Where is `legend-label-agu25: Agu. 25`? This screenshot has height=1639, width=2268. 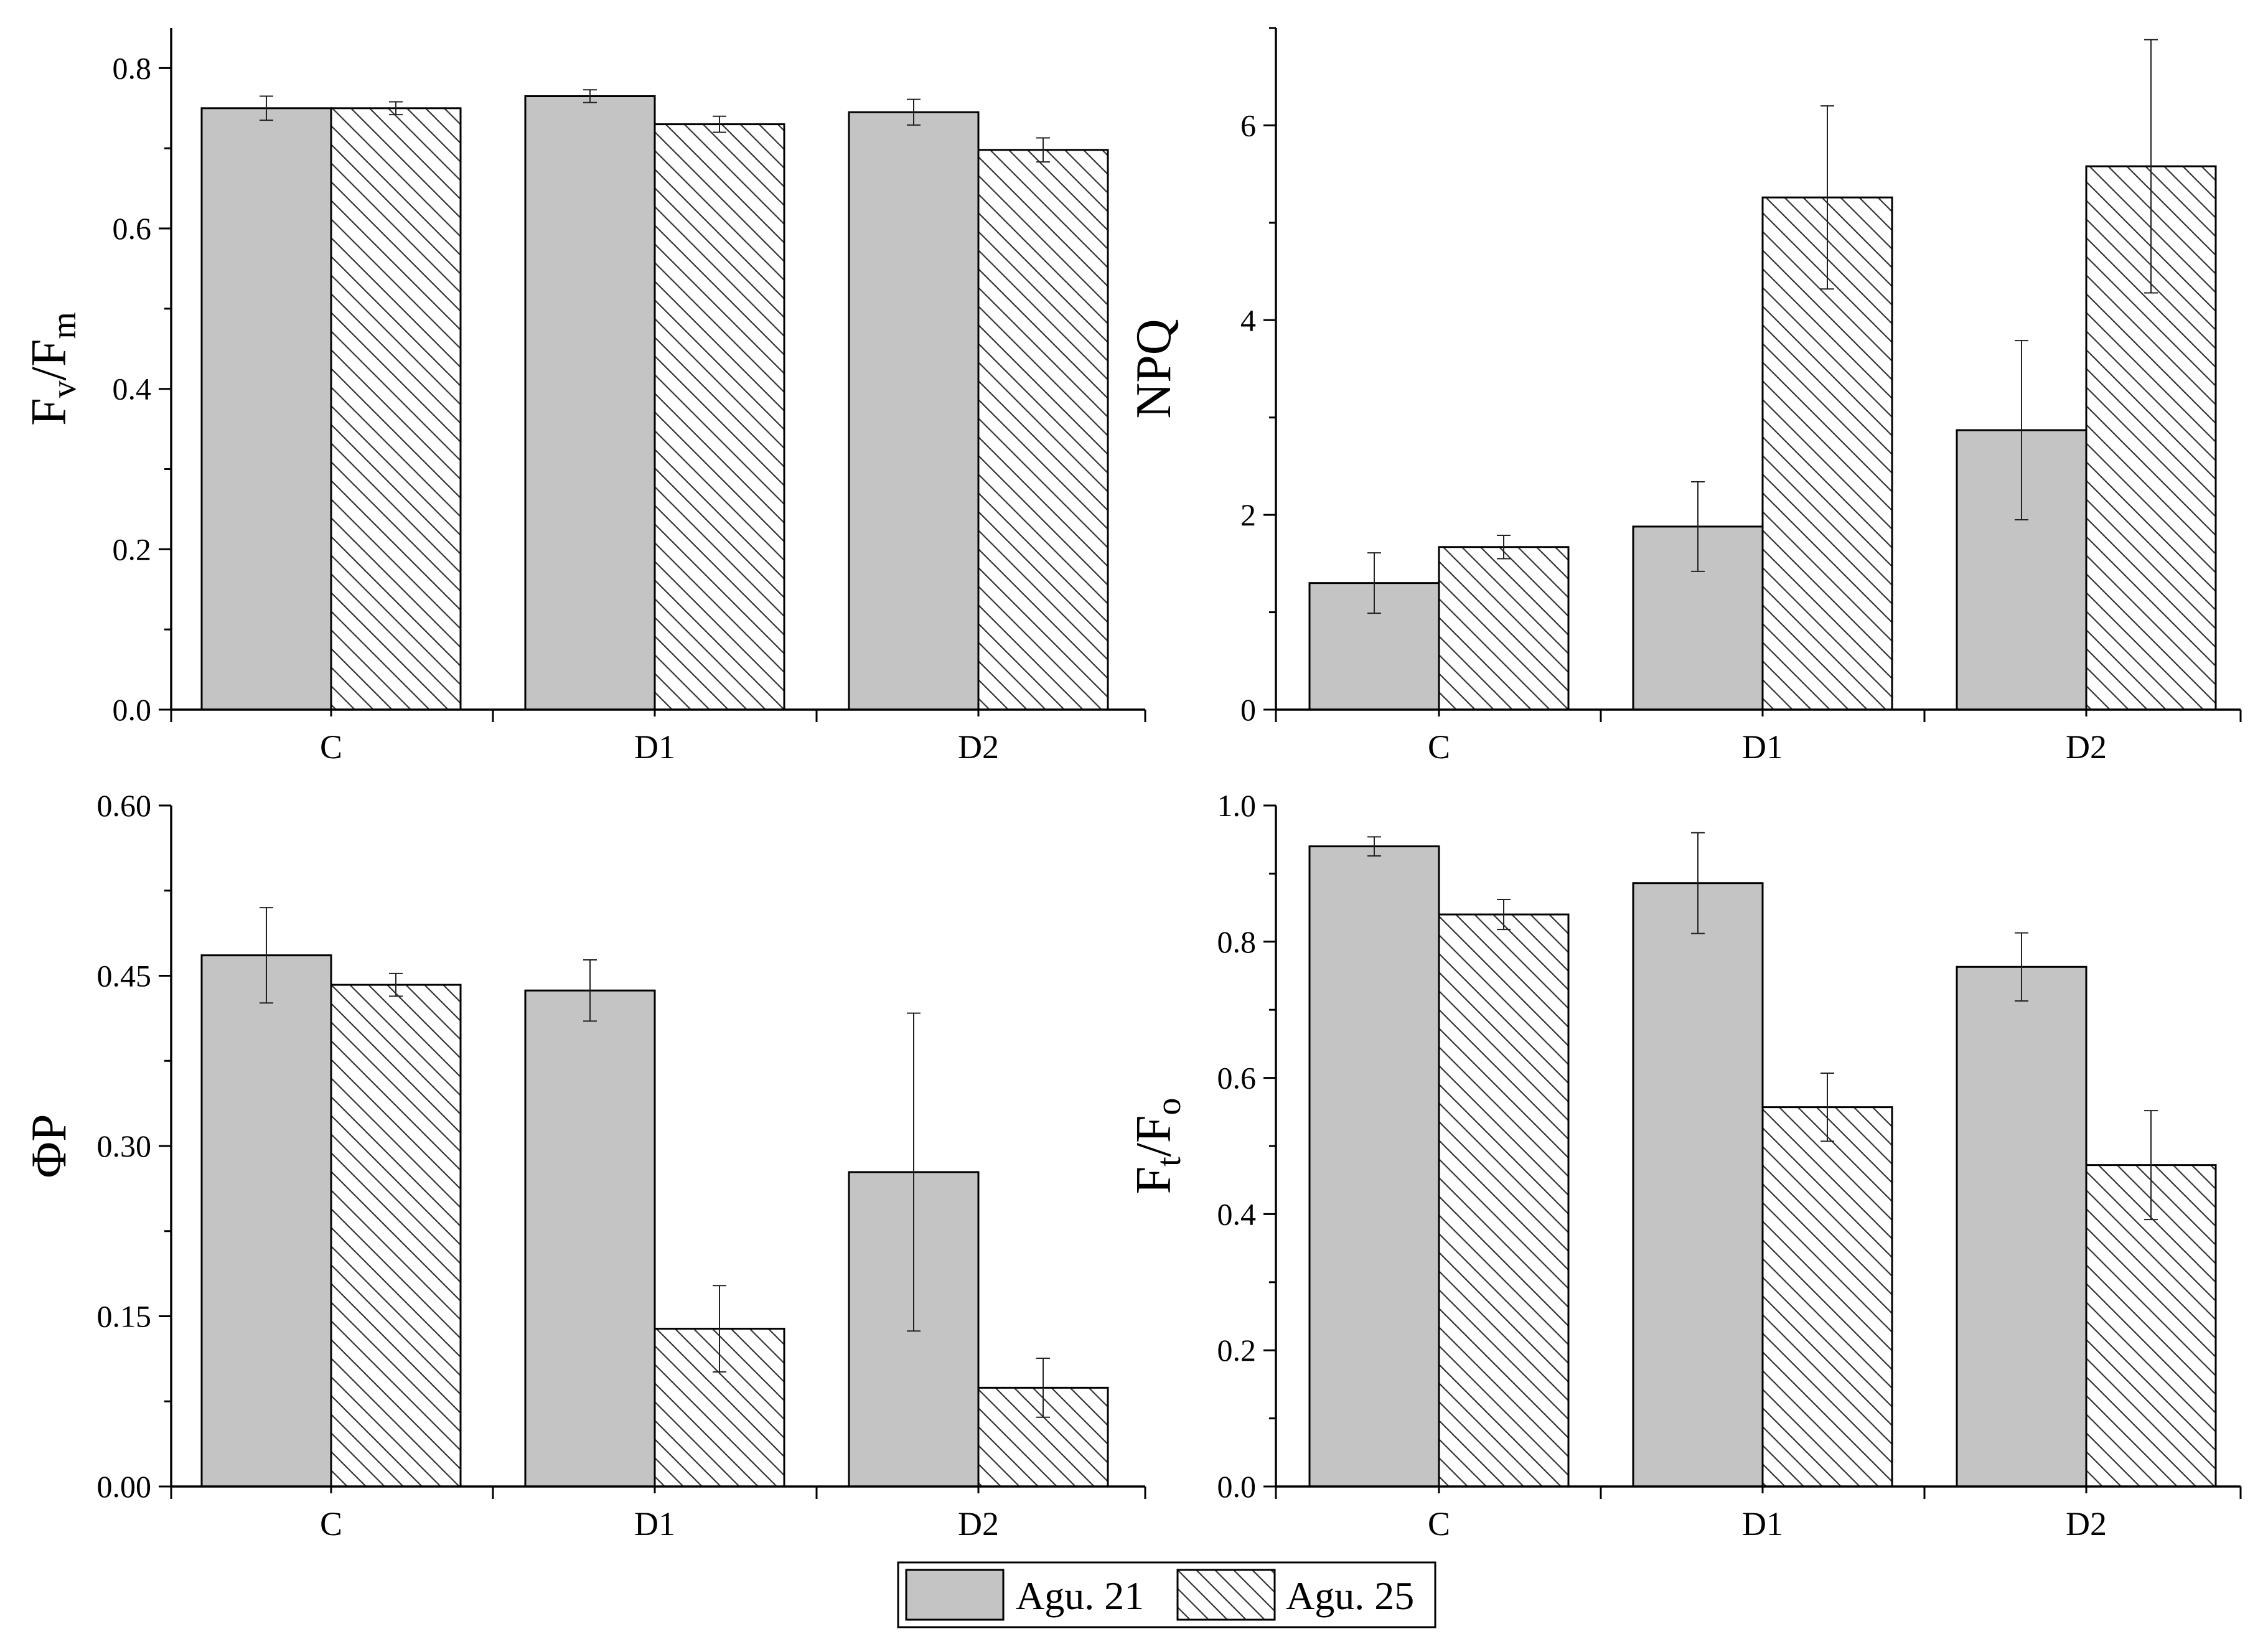 legend-label-agu25: Agu. 25 is located at coordinates (1350, 1596).